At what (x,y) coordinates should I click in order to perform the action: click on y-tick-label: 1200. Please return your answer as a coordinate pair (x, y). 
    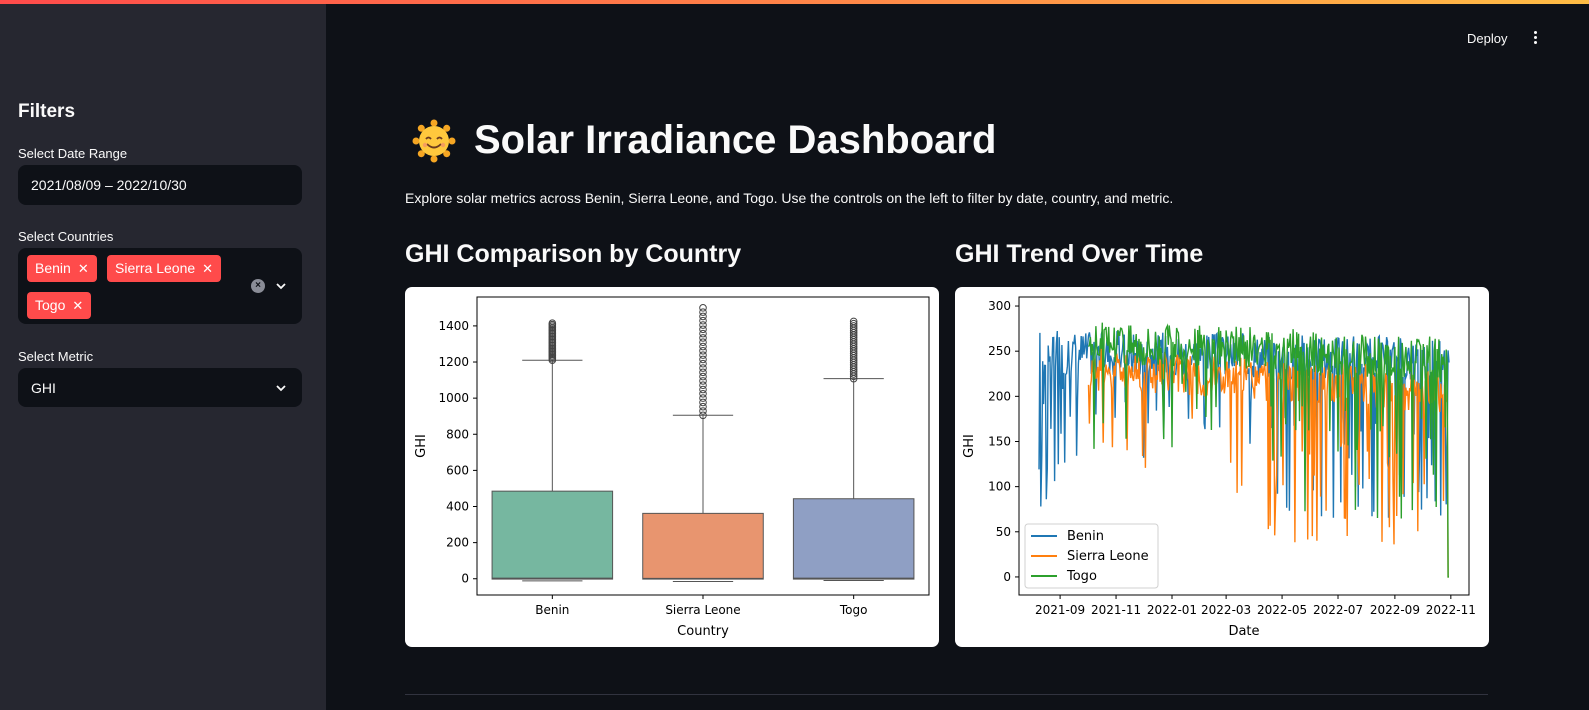
    Looking at the image, I should click on (453, 362).